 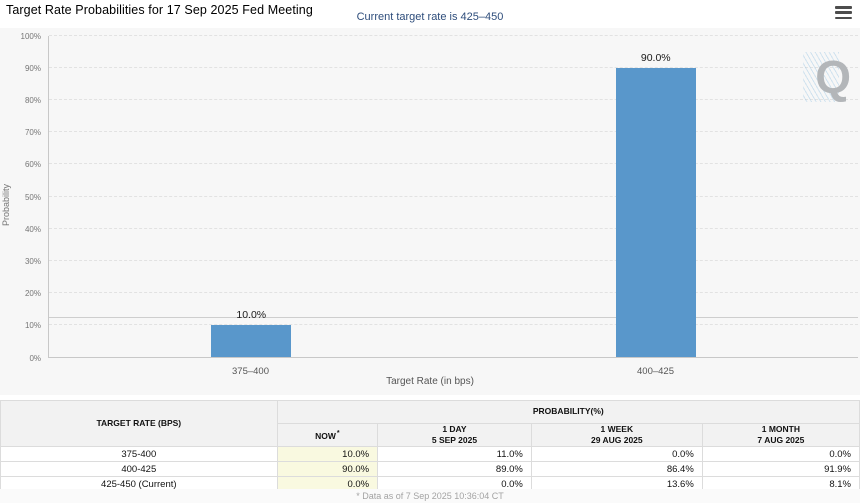 I want to click on footer: * Data as of 7 Sep 2025 10:36:04 CT, so click(x=430, y=496).